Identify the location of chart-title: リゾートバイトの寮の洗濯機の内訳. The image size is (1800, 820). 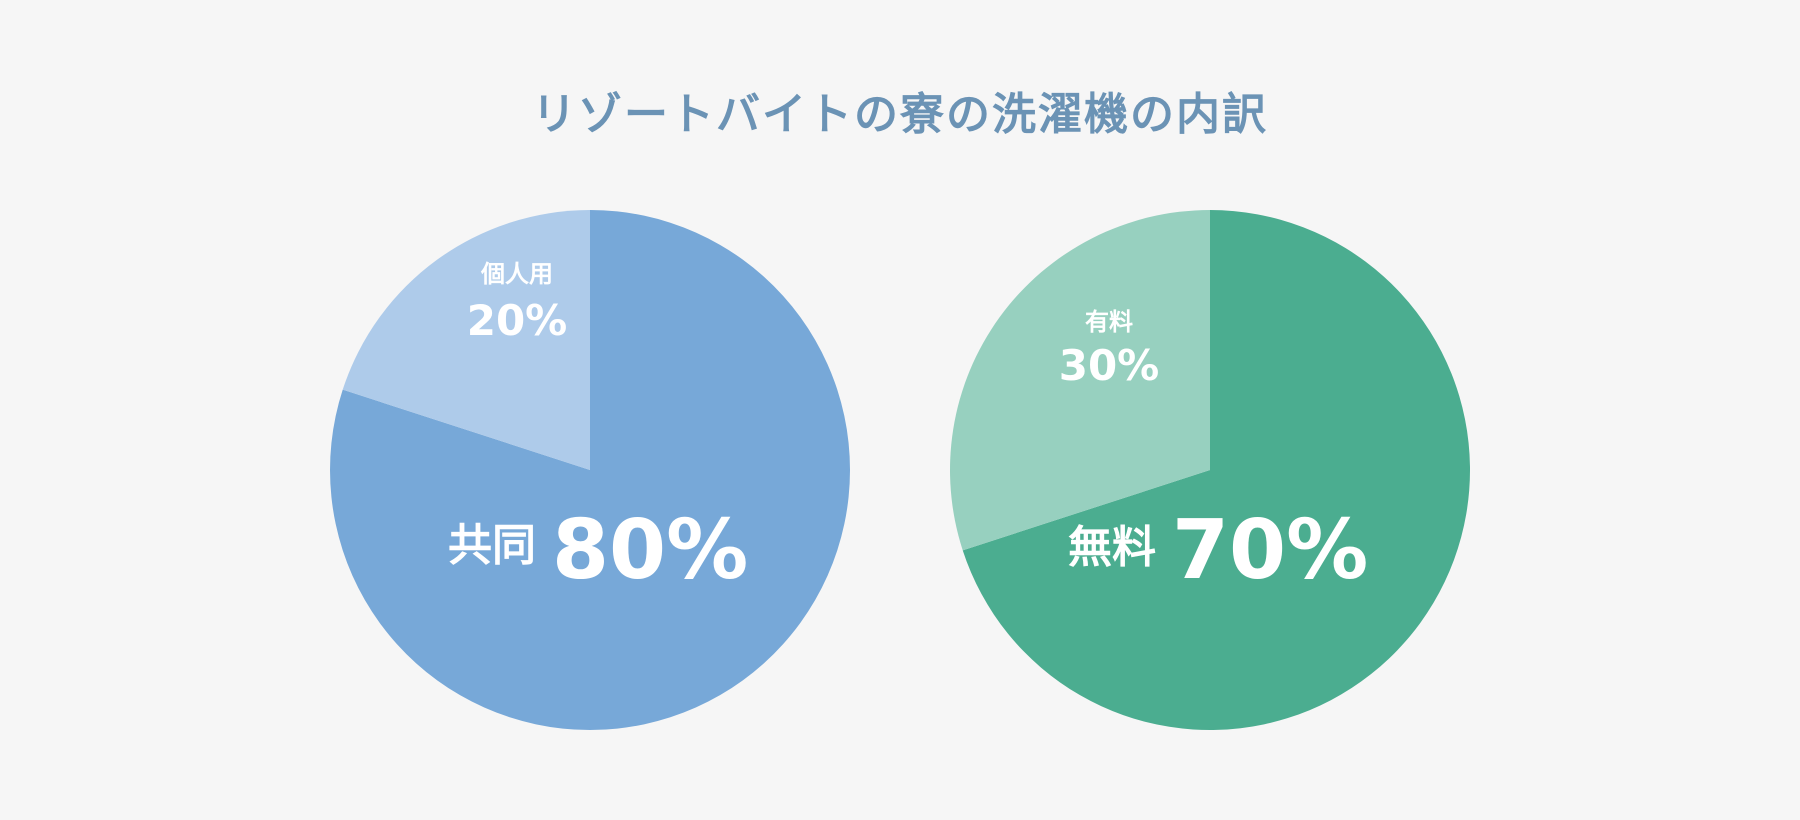
(900, 114).